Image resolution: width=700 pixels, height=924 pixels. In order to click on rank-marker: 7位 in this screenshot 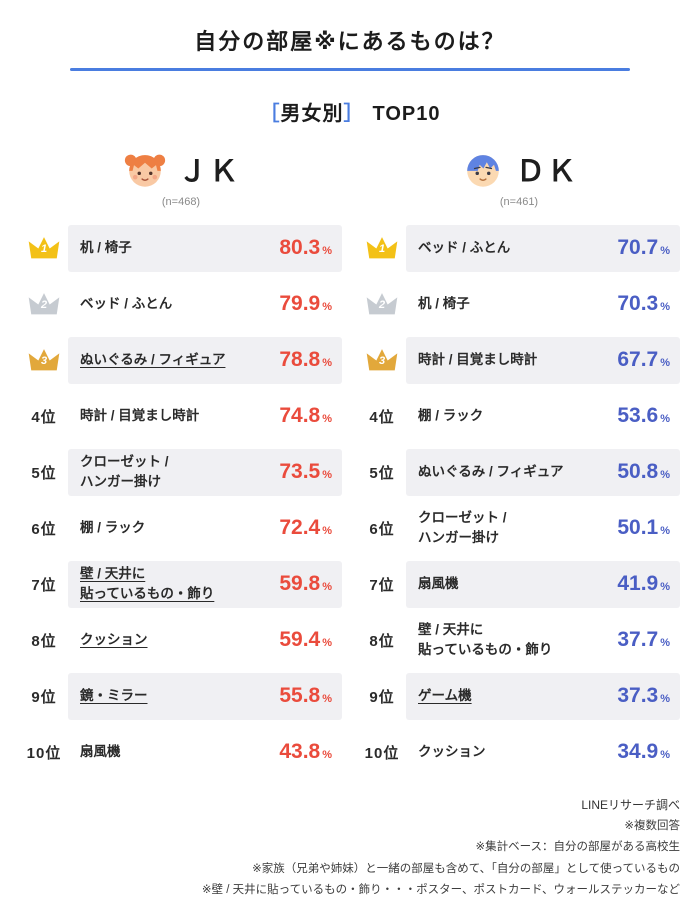, I will do `click(44, 585)`.